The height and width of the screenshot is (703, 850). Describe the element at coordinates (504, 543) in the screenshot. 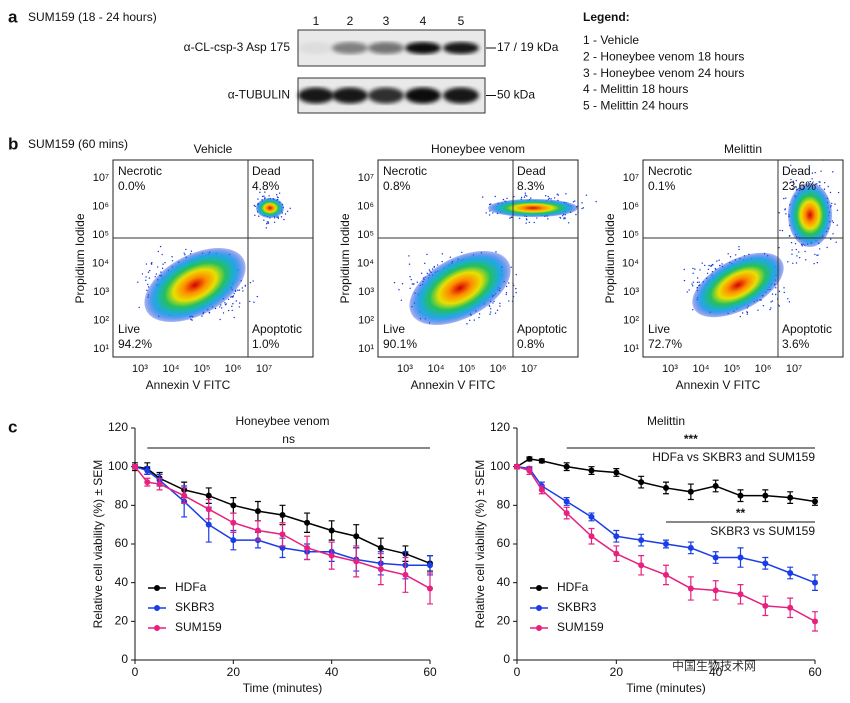

I see `y-tick-label: 60` at that location.